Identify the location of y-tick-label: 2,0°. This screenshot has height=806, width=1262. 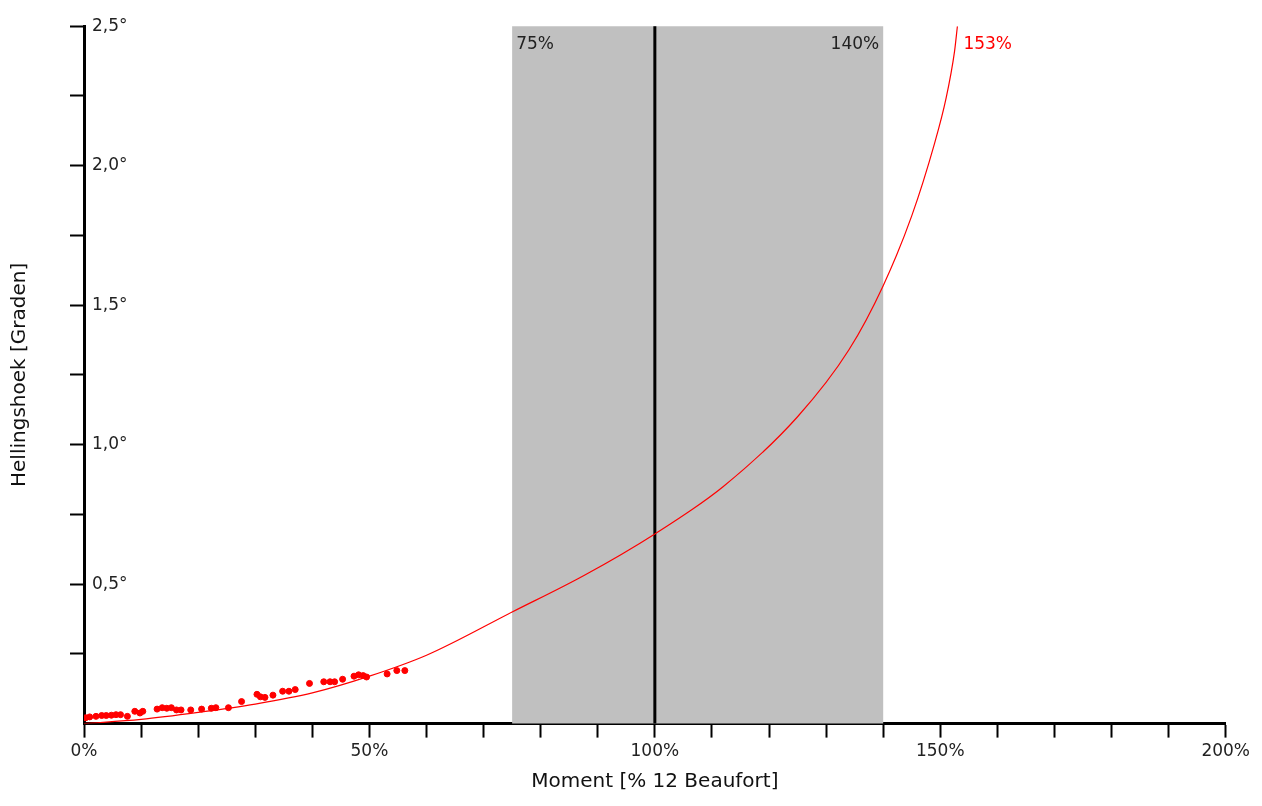
(110, 164).